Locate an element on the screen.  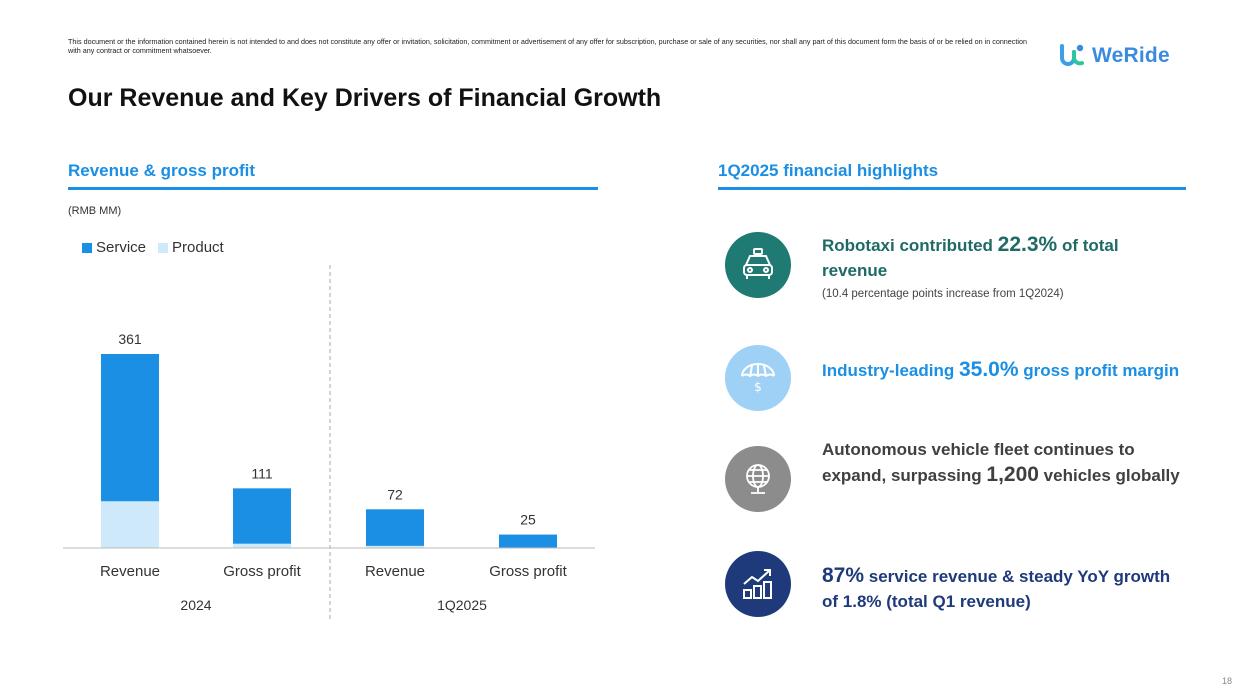
highlight-3-icon-circle is located at coordinates (758, 479).